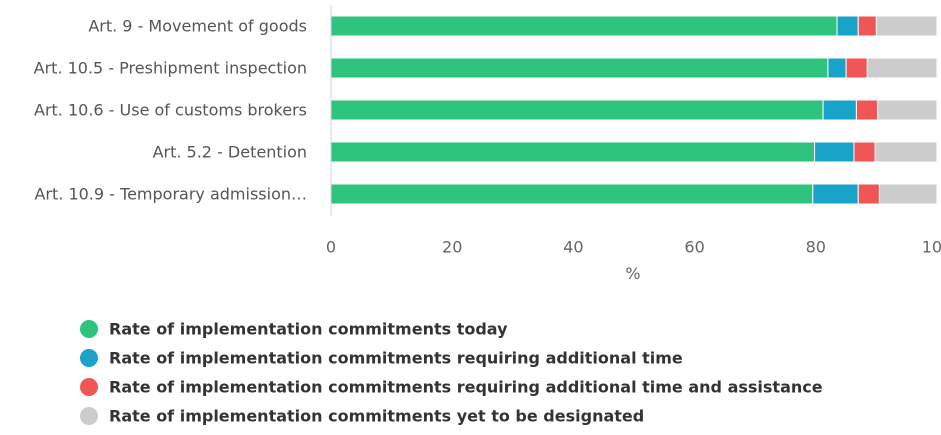 This screenshot has width=941, height=435. Describe the element at coordinates (170, 68) in the screenshot. I see `category-label: Art. 10.5 - Preshipment inspection` at that location.